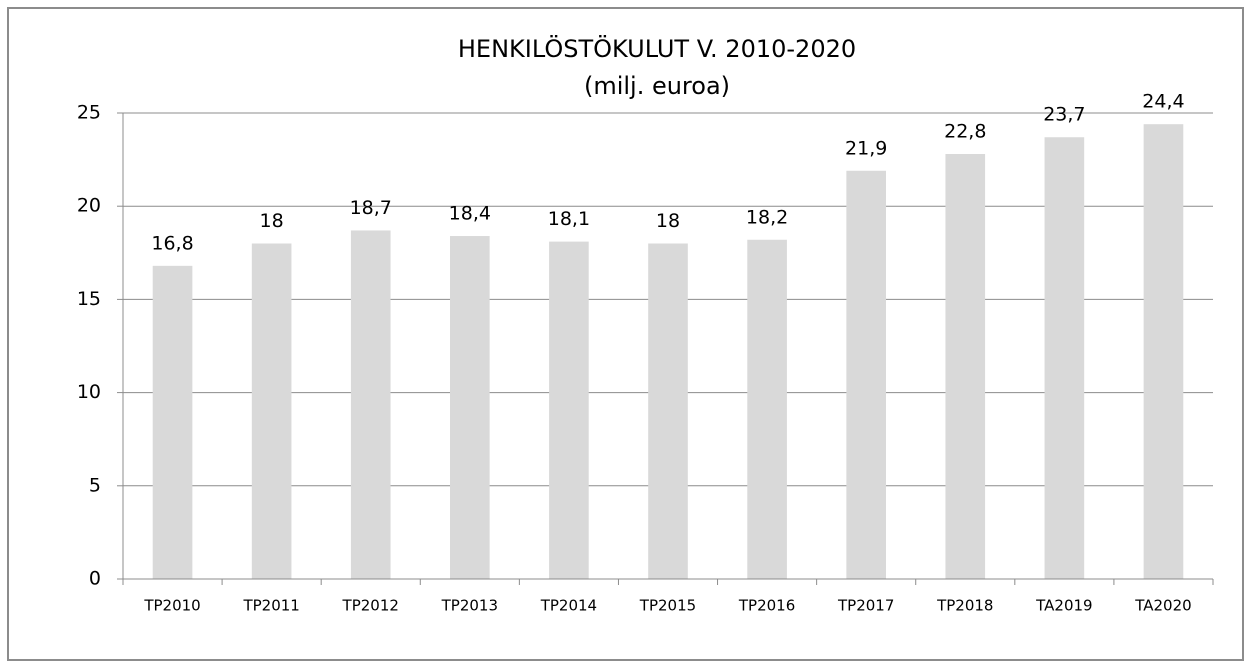 The image size is (1251, 668). What do you see at coordinates (95, 485) in the screenshot?
I see `y-tick-label: 5` at bounding box center [95, 485].